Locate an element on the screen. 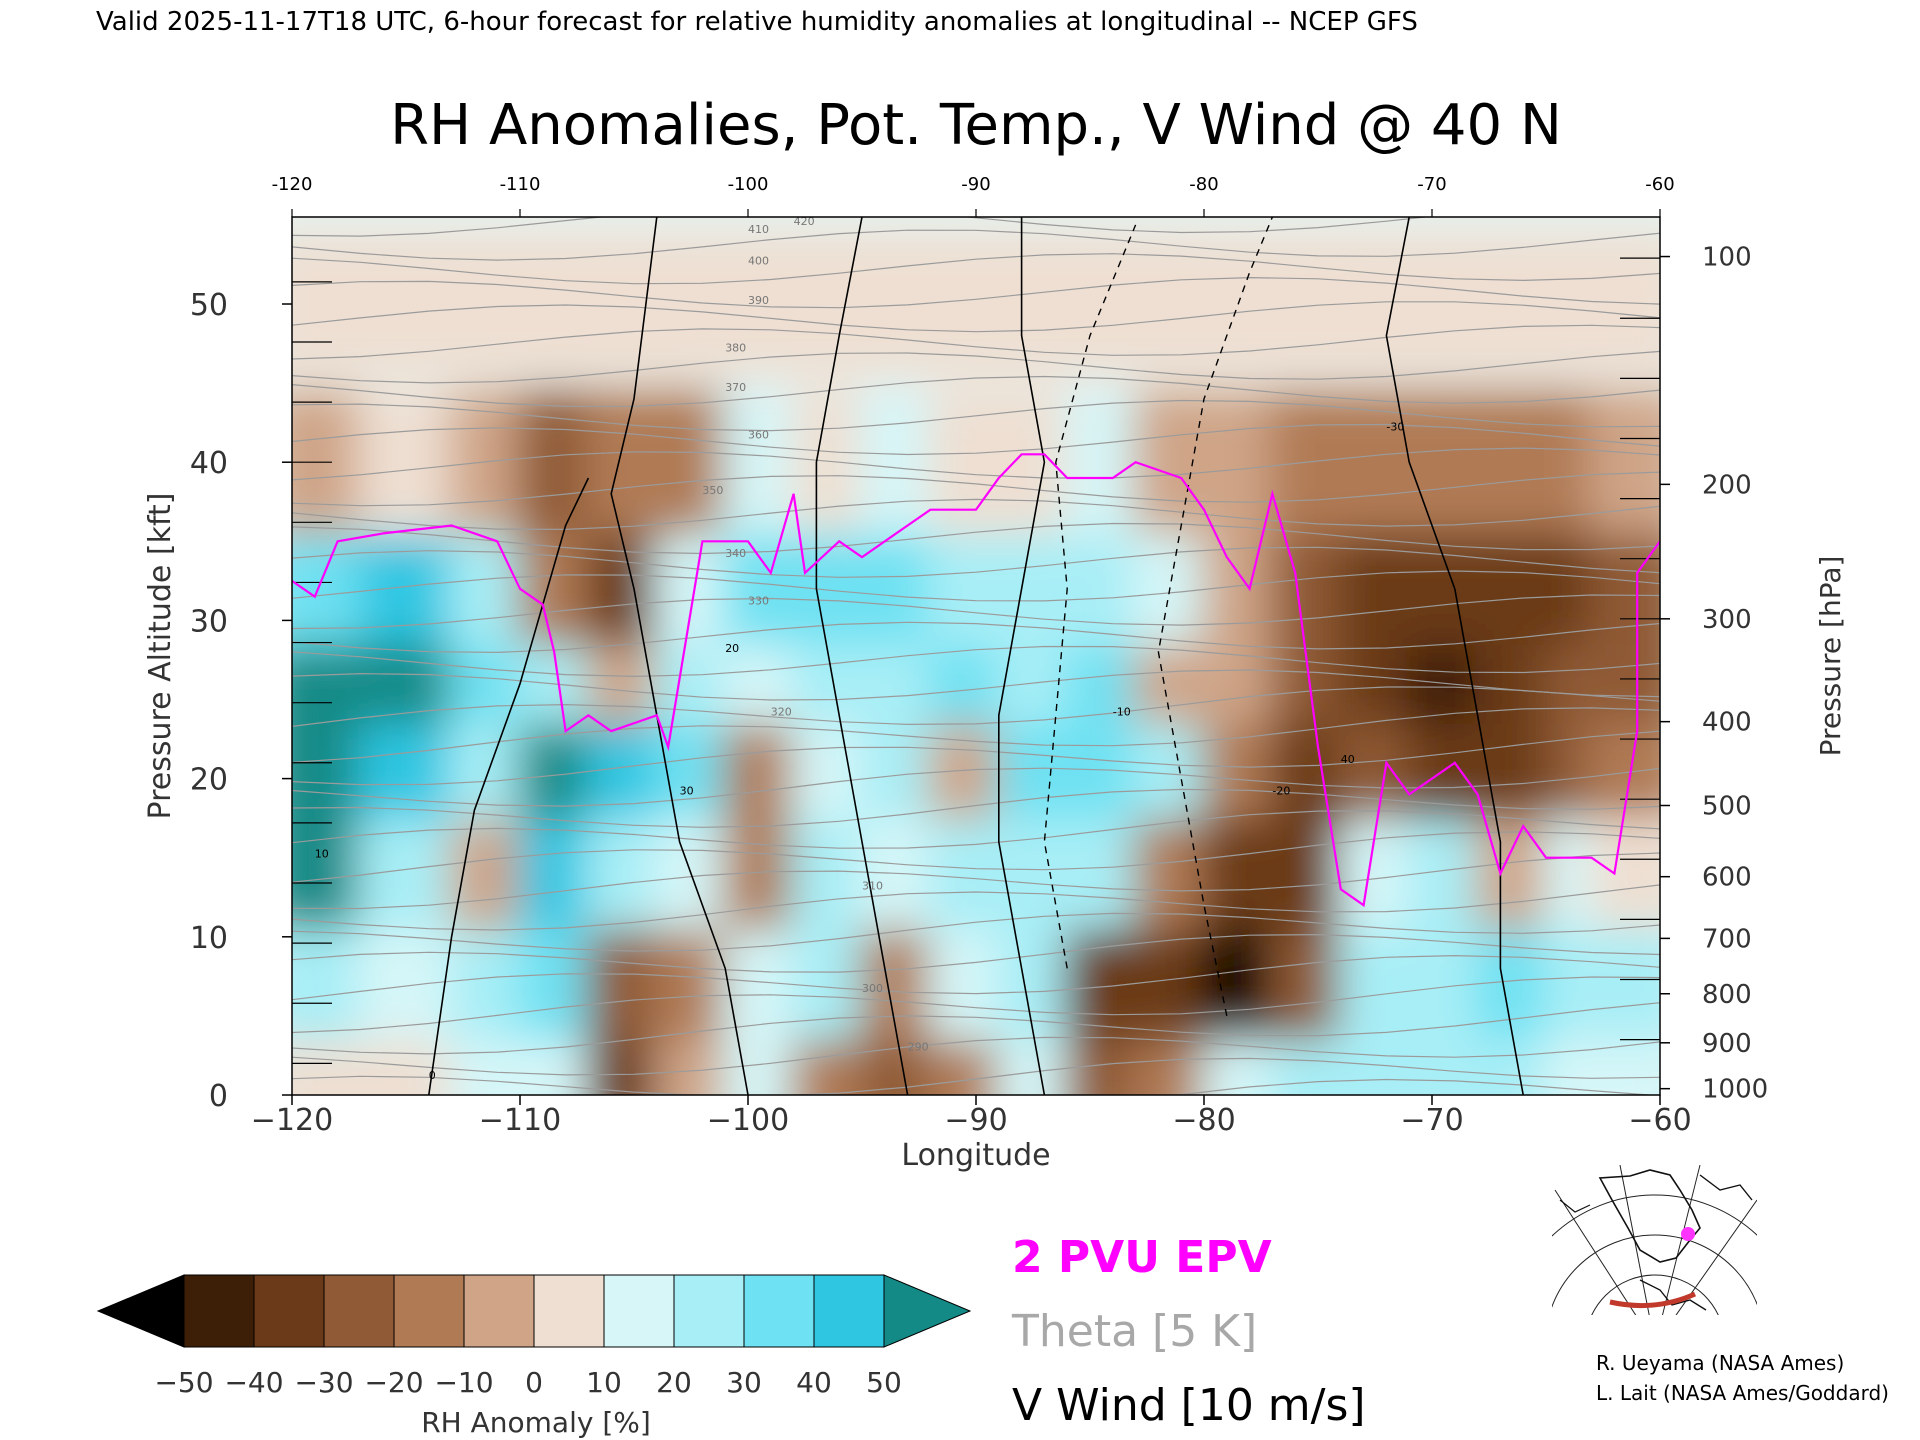 This screenshot has width=1920, height=1440. colorbar-under-triangle is located at coordinates (140, 1311).